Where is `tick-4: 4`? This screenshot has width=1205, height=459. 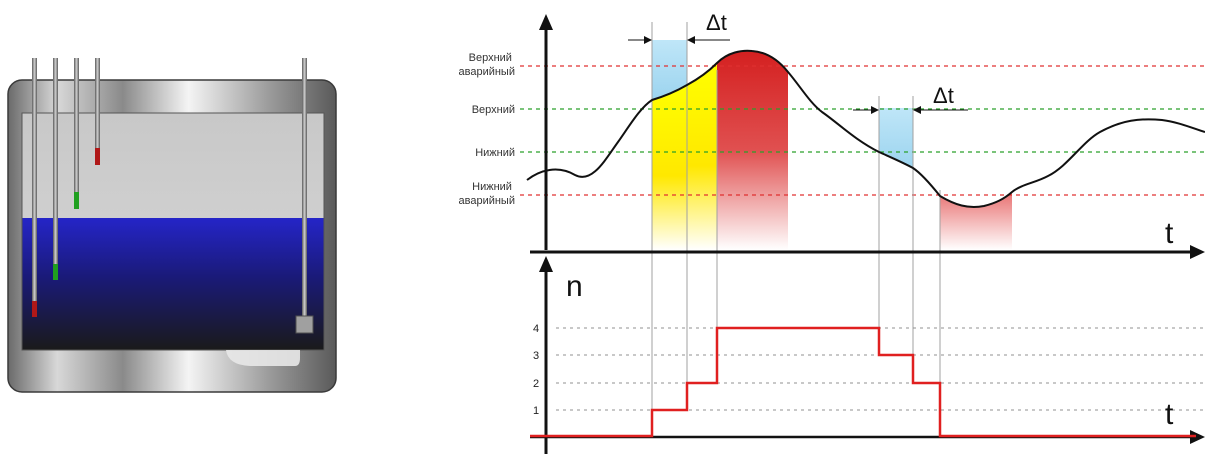
tick-4: 4 is located at coordinates (536, 329).